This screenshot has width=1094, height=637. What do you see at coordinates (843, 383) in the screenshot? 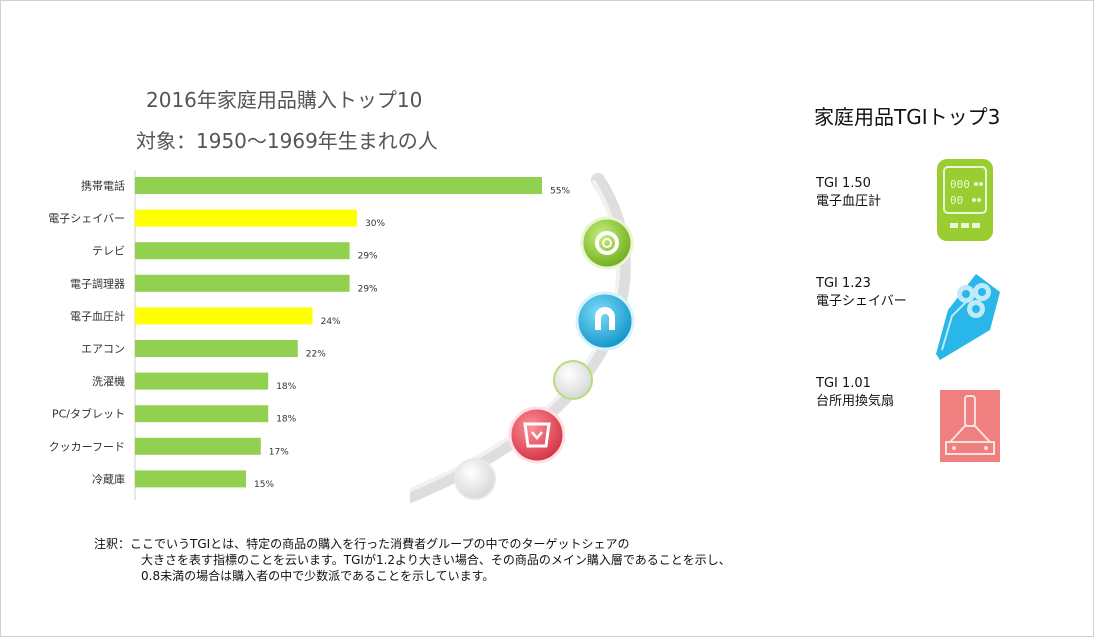
I see `tgi-value: TGI 1.01` at bounding box center [843, 383].